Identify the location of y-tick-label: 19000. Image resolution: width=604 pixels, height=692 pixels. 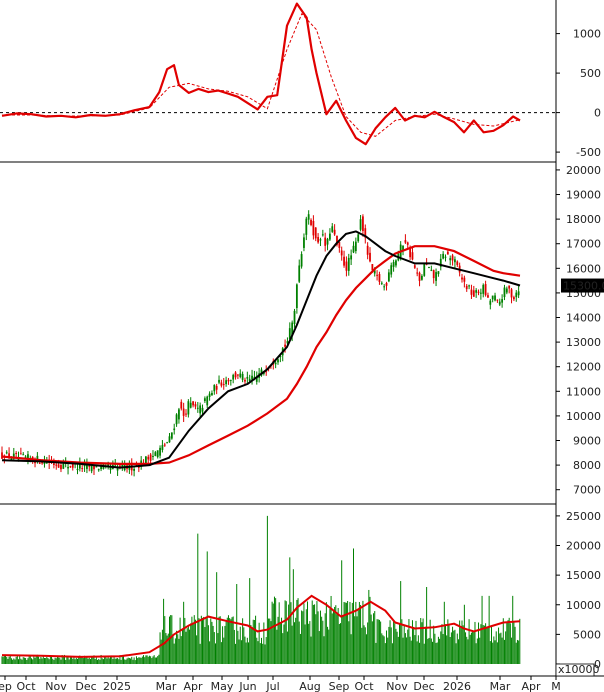
(583, 195).